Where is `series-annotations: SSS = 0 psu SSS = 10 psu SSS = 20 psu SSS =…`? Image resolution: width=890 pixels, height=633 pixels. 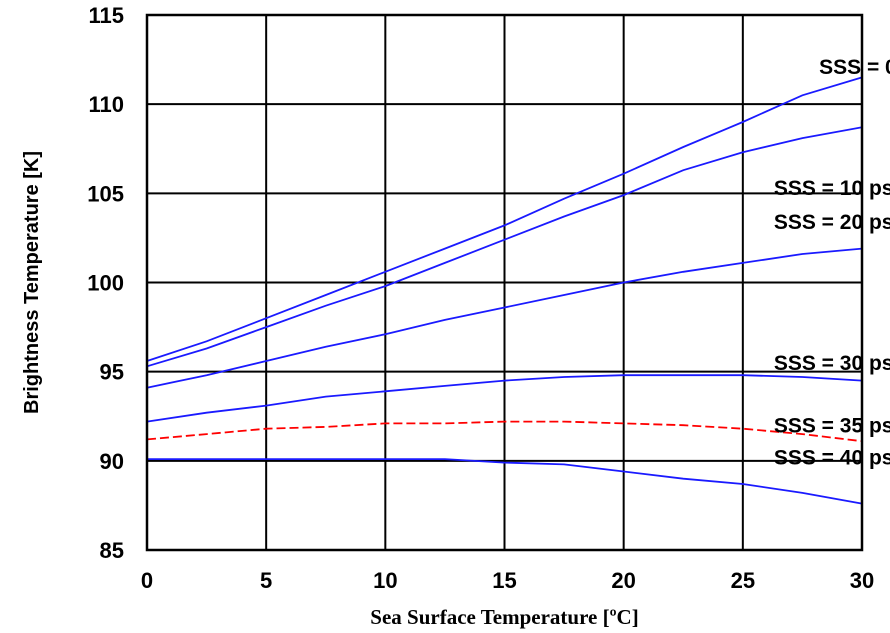
series-annotations: SSS = 0 psu SSS = 10 psu SSS = 20 psu SSS =… is located at coordinates (832, 263).